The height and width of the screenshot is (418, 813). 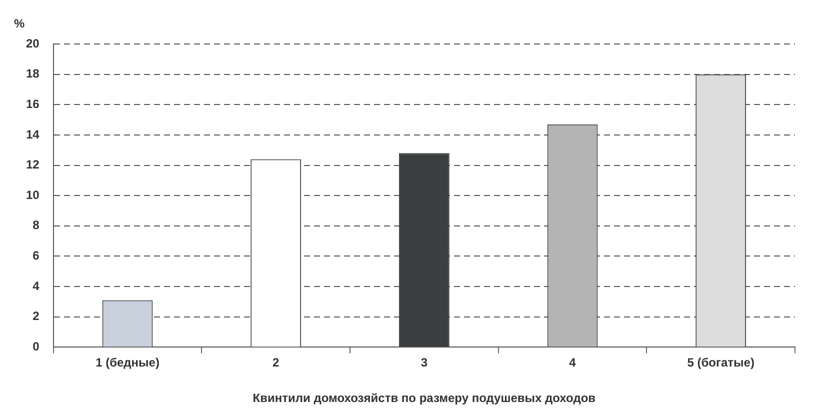 What do you see at coordinates (19, 23) in the screenshot?
I see `y-axis-title: %` at bounding box center [19, 23].